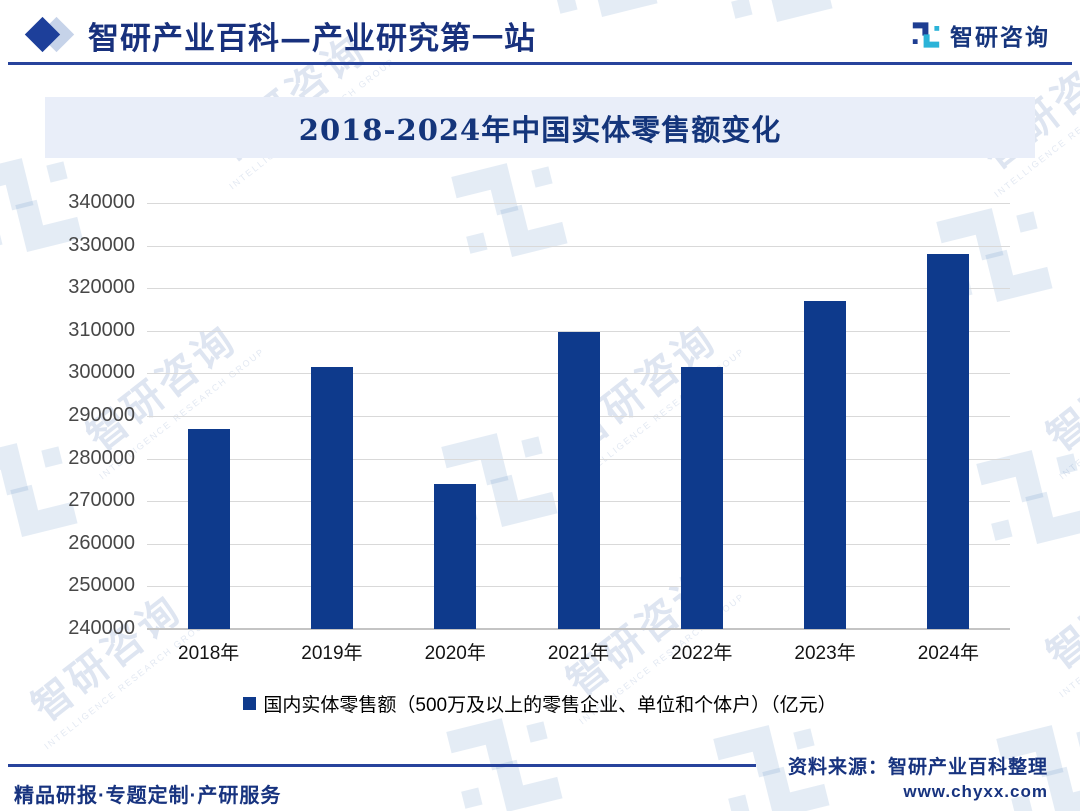 The image size is (1080, 811). I want to click on legend-marker, so click(250, 703).